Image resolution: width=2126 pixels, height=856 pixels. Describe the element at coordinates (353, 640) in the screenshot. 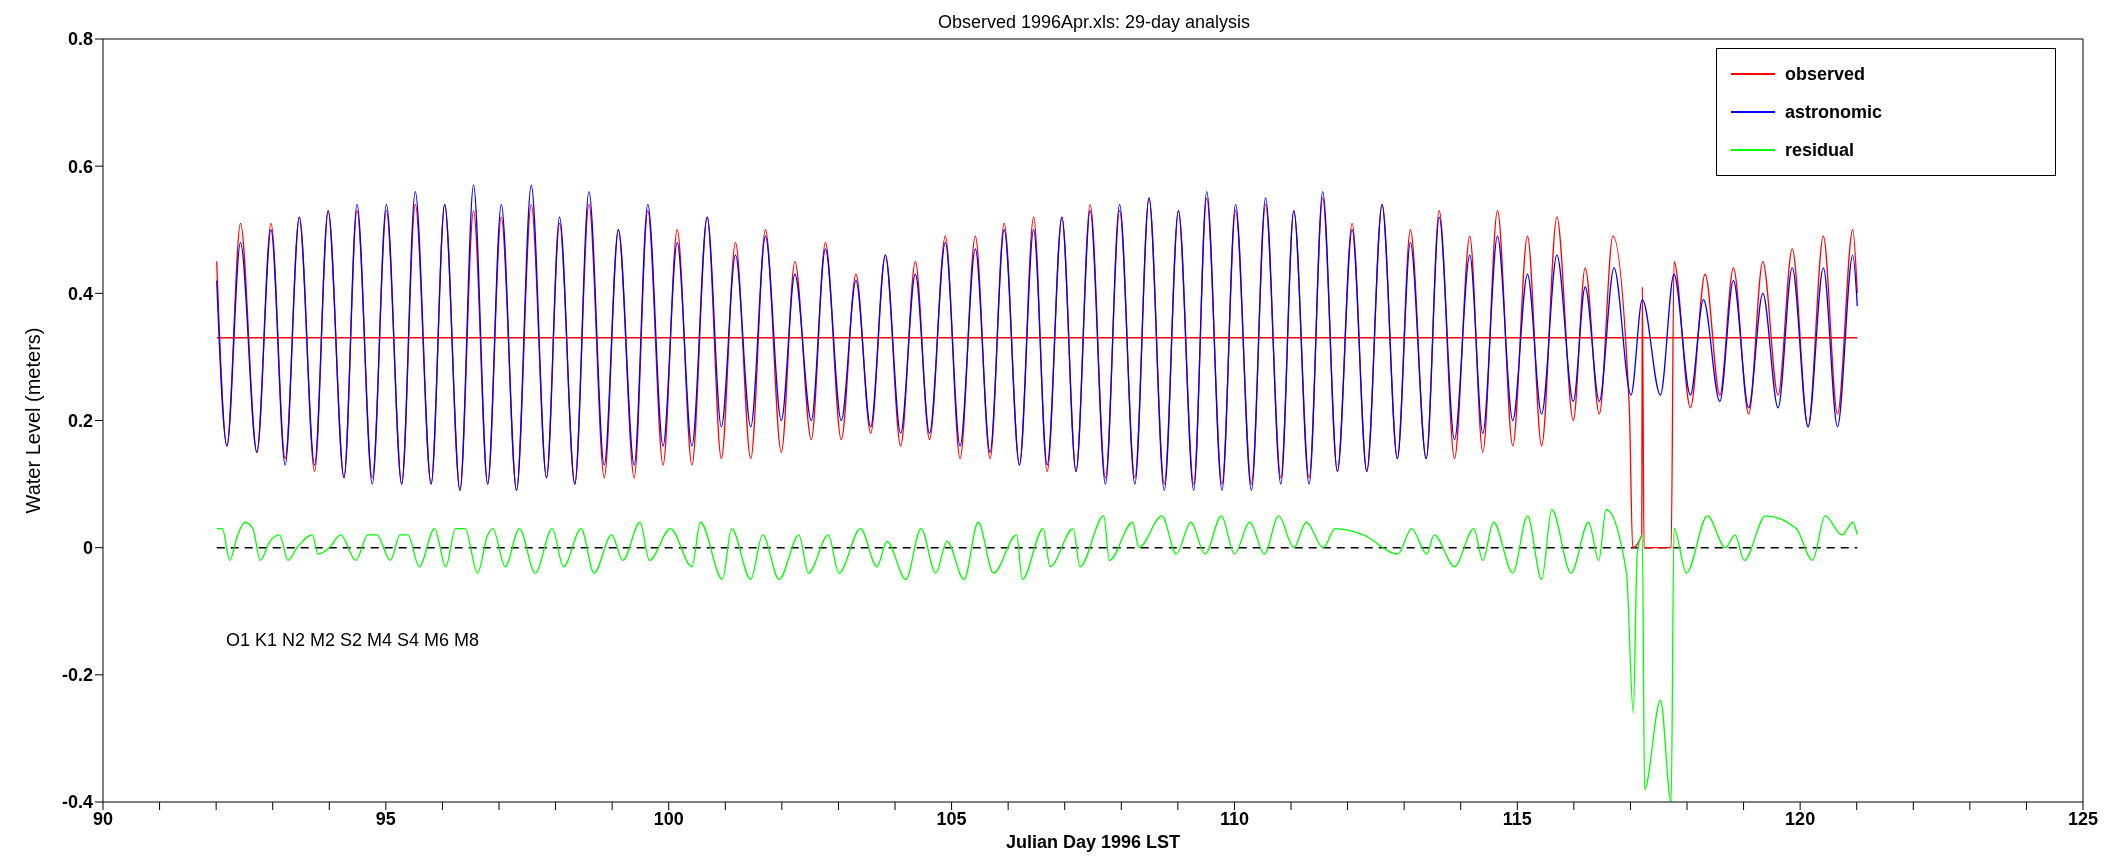

I see `annotation: O1 K1 N2 M2 S2 M4 S4 M6 M8` at that location.